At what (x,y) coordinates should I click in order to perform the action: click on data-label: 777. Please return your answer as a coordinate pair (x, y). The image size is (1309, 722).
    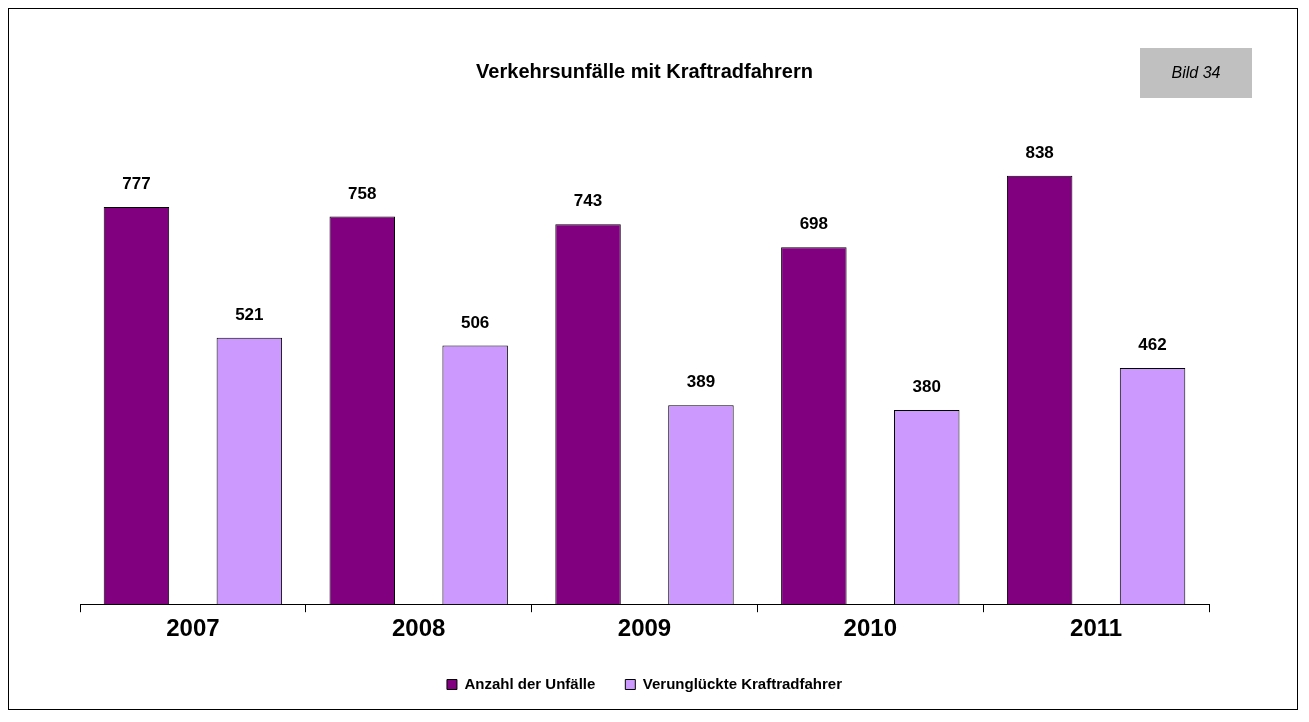
    Looking at the image, I should click on (136, 184).